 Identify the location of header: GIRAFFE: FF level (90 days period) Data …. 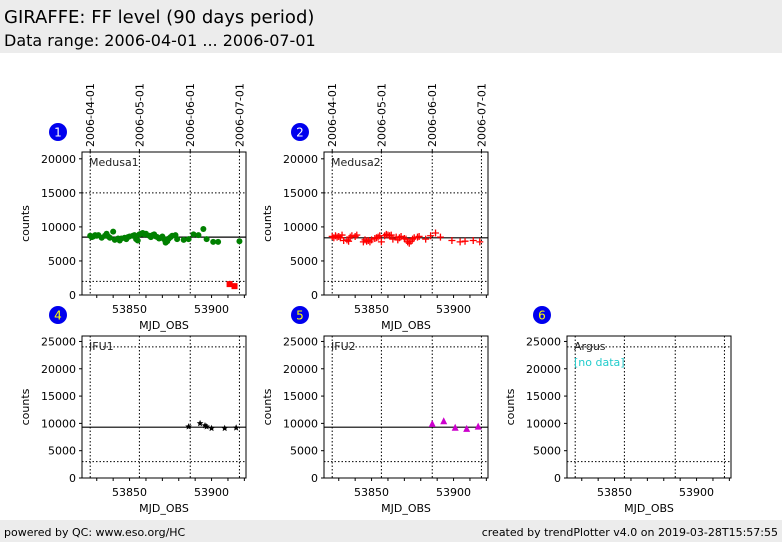
(391, 26).